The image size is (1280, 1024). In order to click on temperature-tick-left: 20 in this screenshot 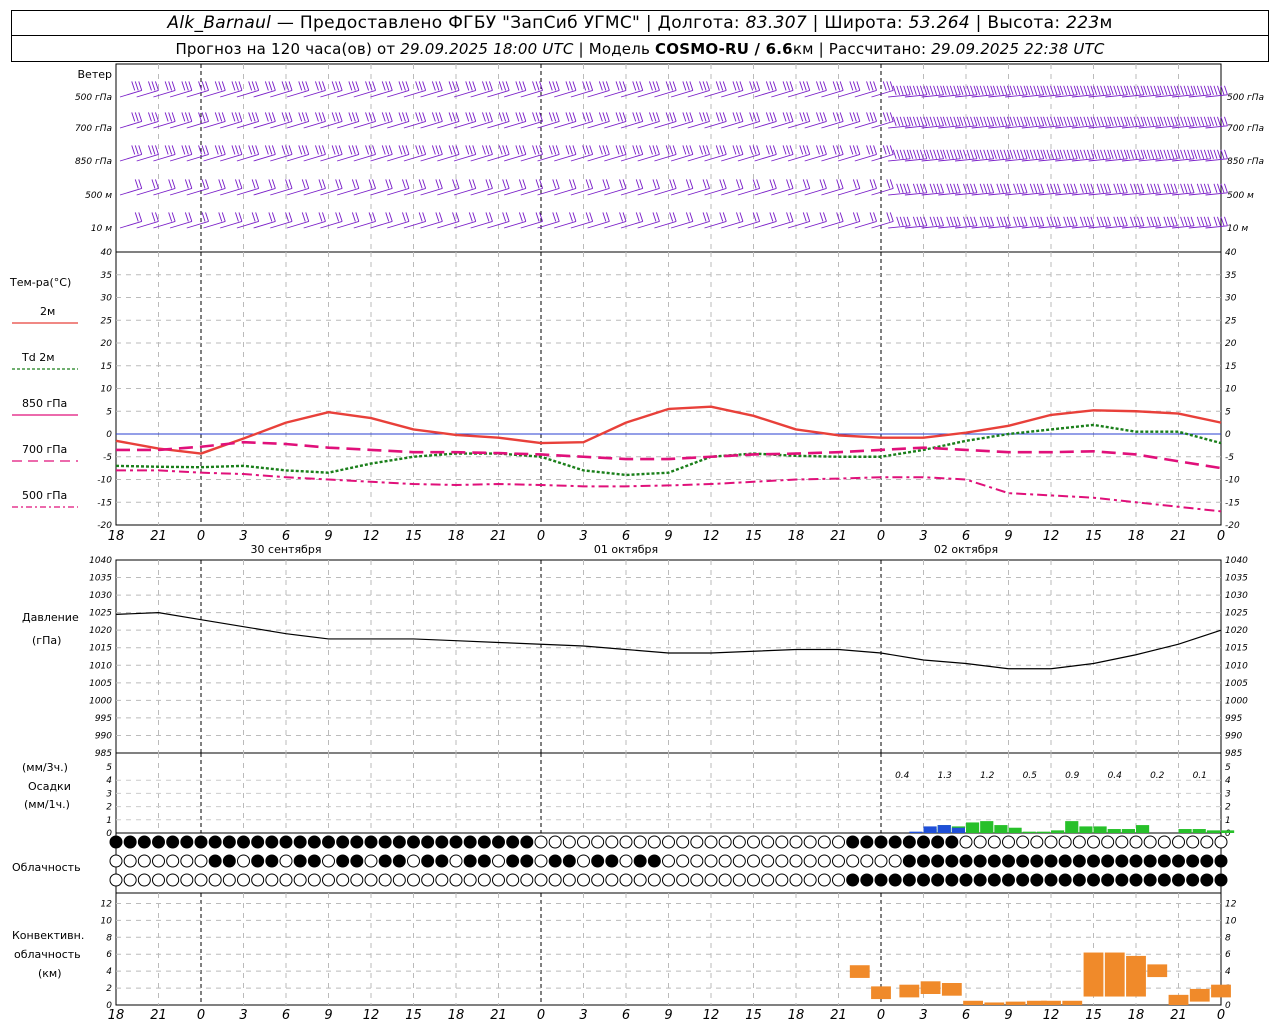, I will do `click(107, 344)`.